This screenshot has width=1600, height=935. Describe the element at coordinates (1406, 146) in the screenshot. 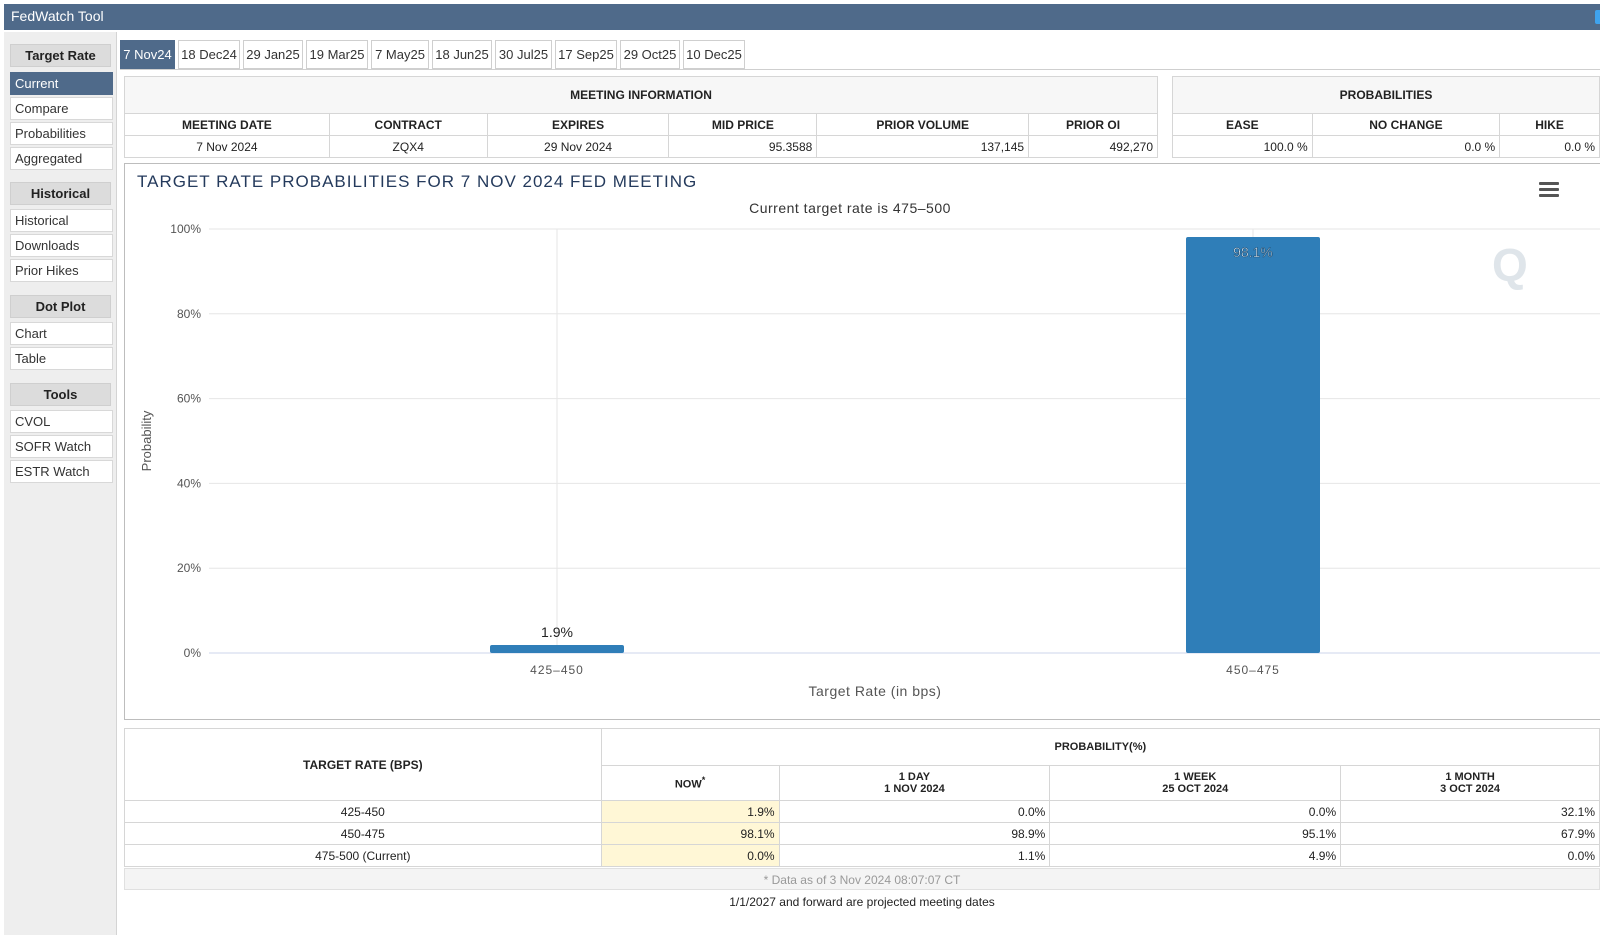

I see `no-change-cell: 0.0 %` at that location.